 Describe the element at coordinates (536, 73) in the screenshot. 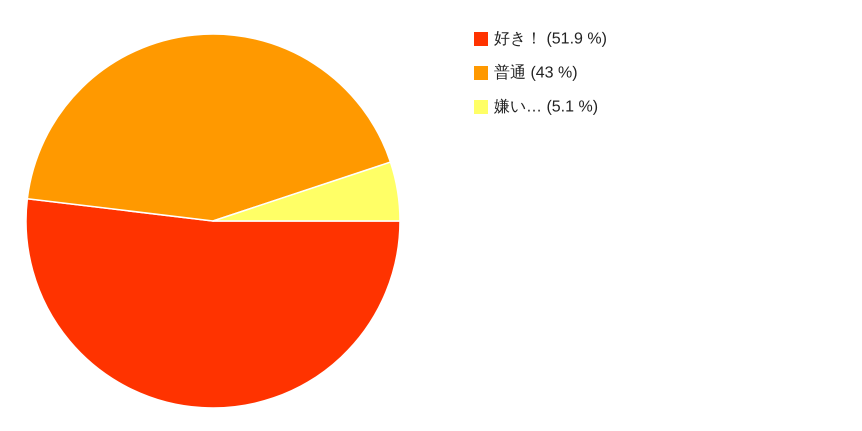

I see `legend-label: 普通 (43 %)` at that location.